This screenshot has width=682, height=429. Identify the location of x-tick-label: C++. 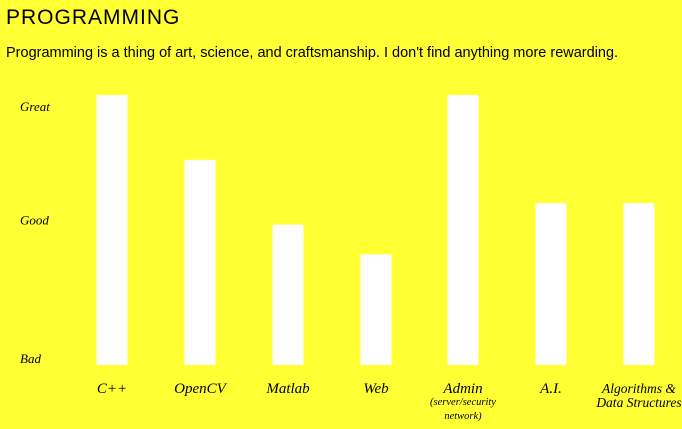
(112, 389).